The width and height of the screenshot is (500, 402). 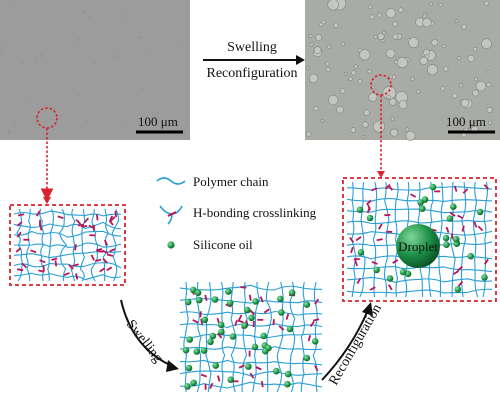 I want to click on scale-bar-label-right: 100 μm, so click(x=466, y=121).